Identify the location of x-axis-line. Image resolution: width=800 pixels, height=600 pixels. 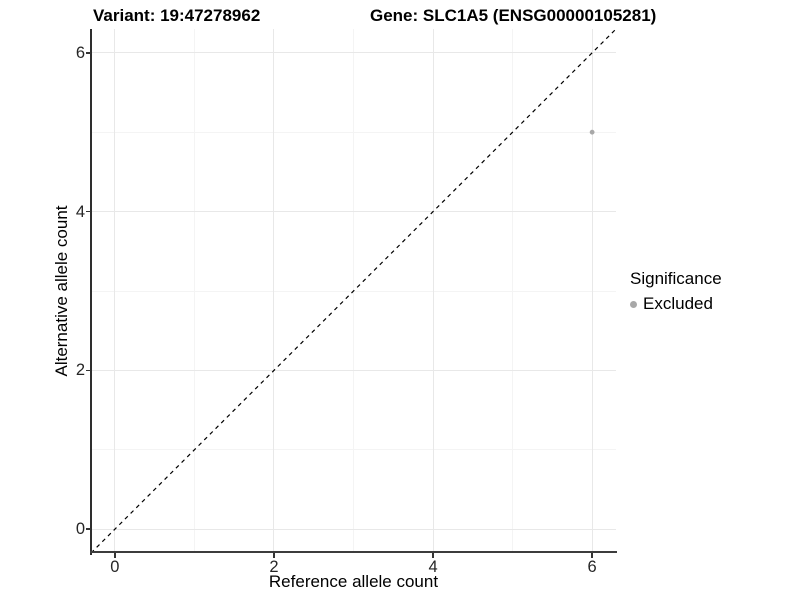
(353, 552).